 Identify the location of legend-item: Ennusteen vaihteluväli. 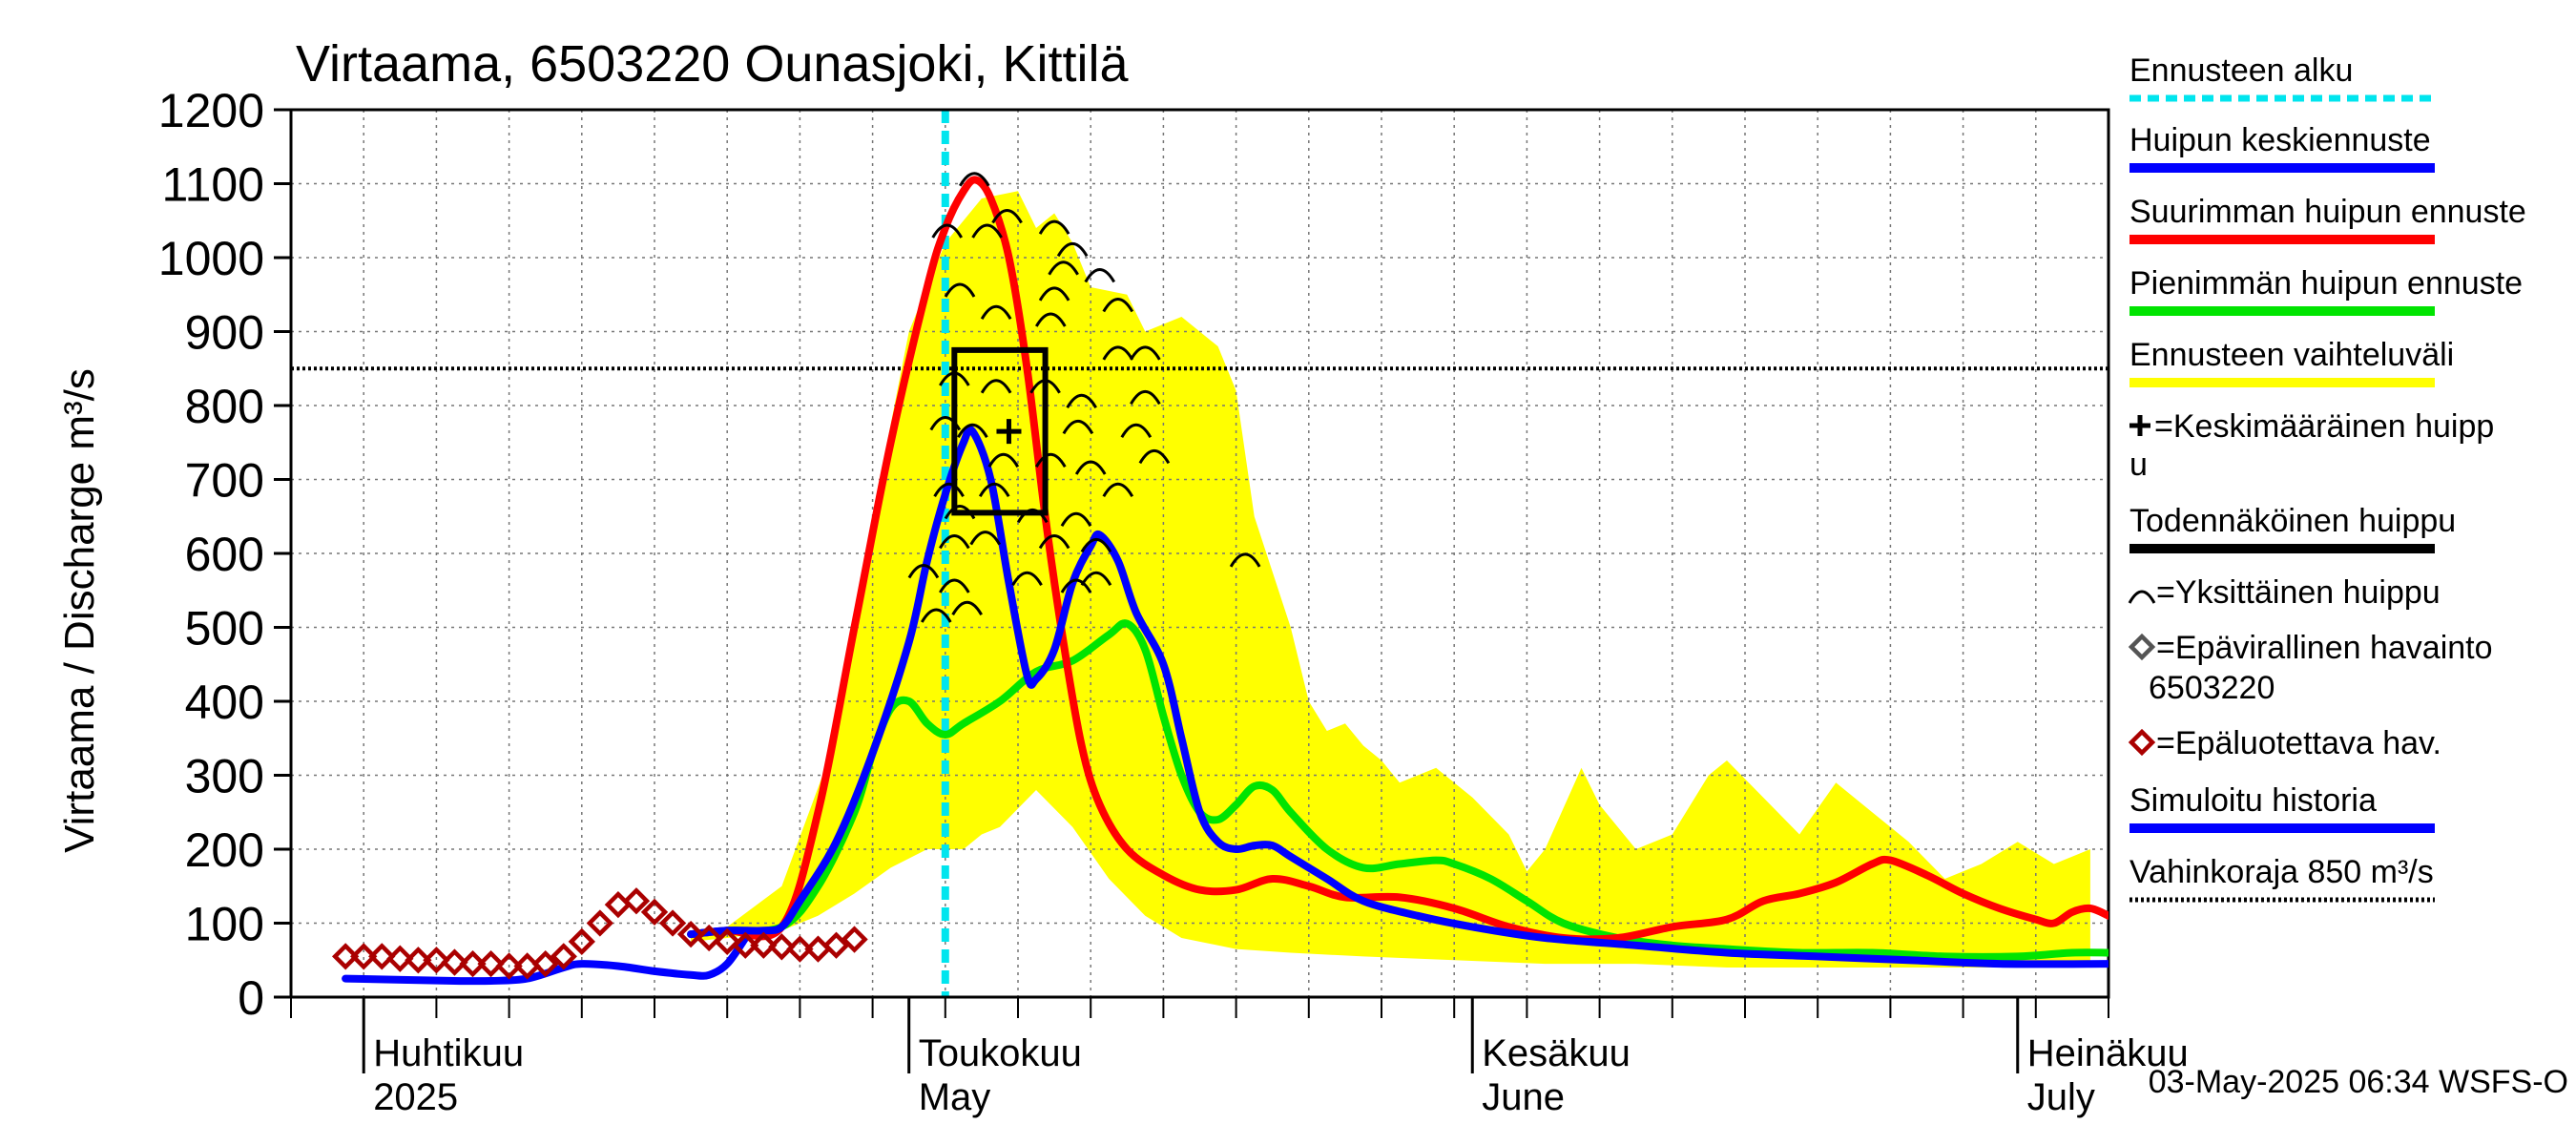
(2291, 362).